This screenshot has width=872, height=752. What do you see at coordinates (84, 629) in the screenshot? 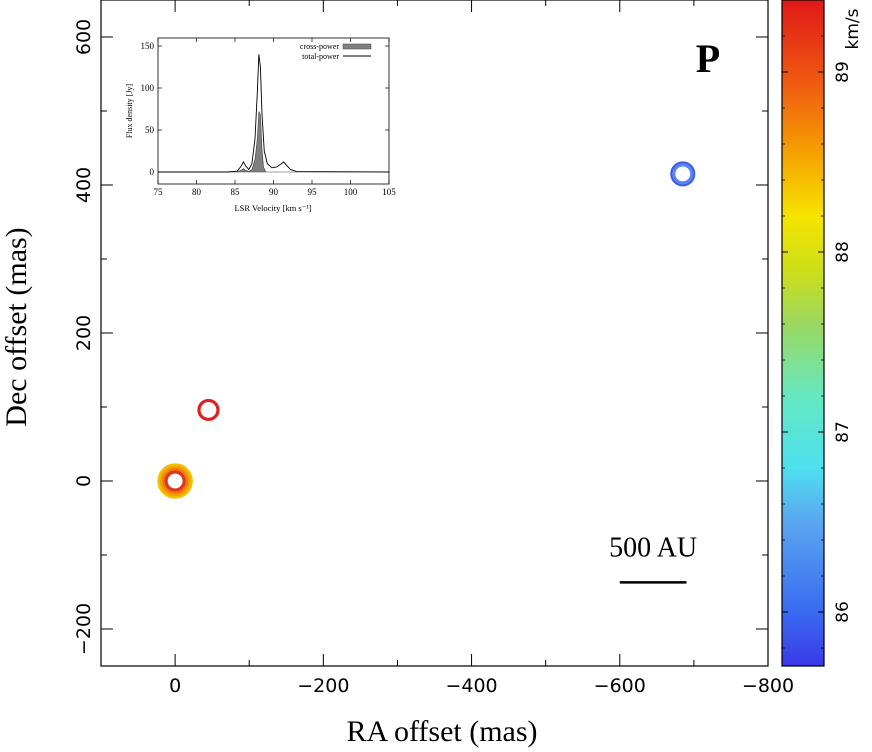
I see `y-tick-label: −200` at bounding box center [84, 629].